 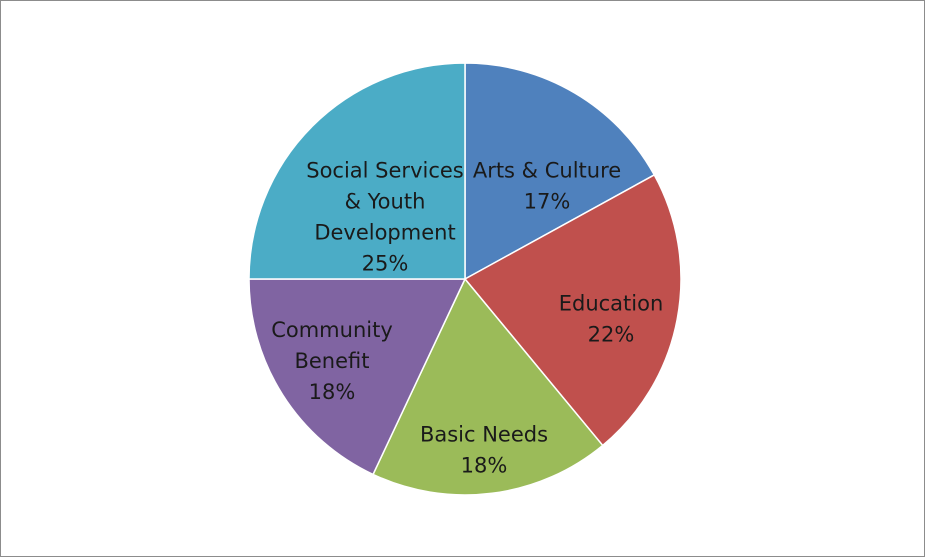 I want to click on slice-category-label: Development, so click(x=384, y=233).